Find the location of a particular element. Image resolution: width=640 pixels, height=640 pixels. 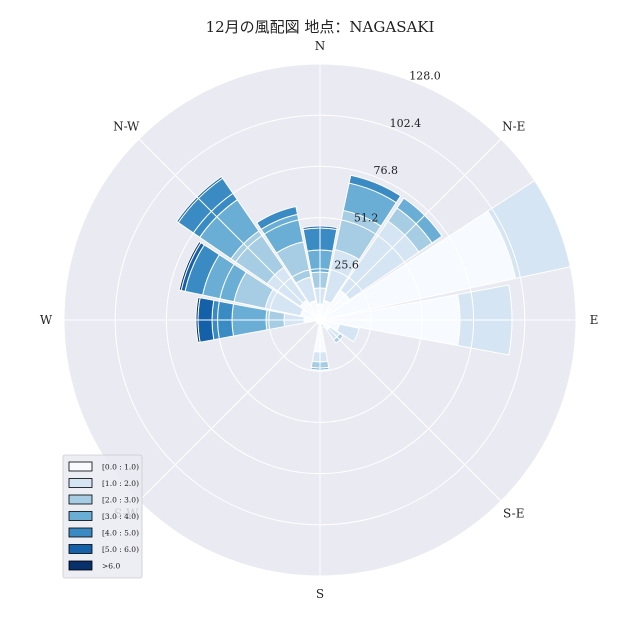

legend-label-2: [2.0 : 3.0) is located at coordinates (120, 500).